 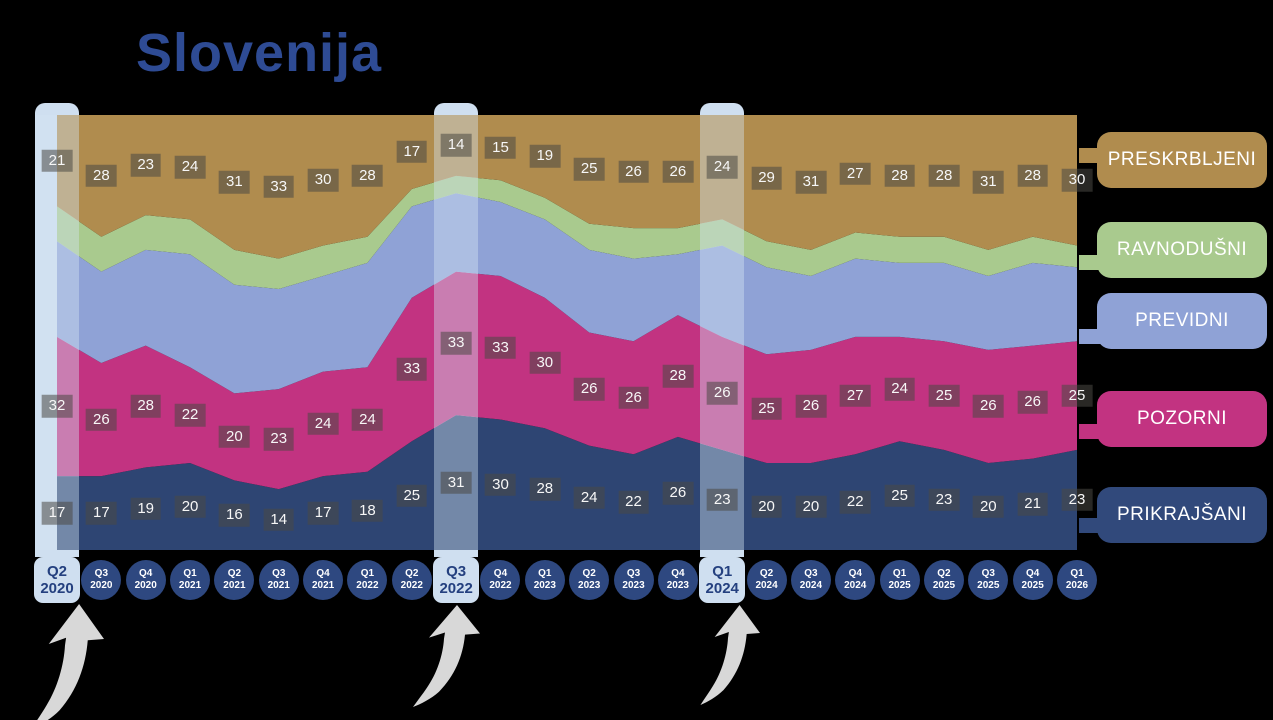 I want to click on legend-item-pozorni: POZORNI, so click(x=1173, y=419).